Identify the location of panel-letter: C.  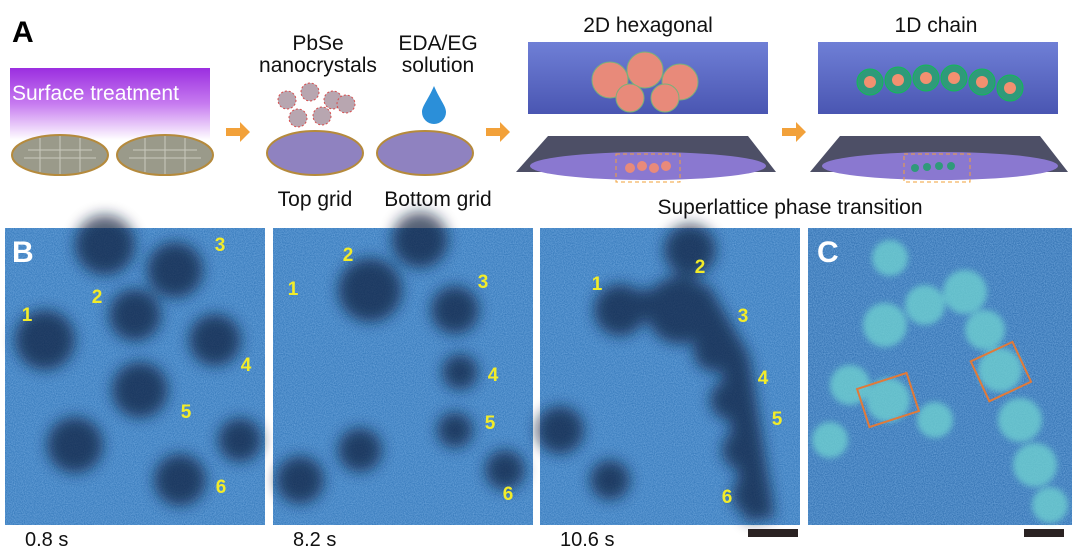
(828, 252).